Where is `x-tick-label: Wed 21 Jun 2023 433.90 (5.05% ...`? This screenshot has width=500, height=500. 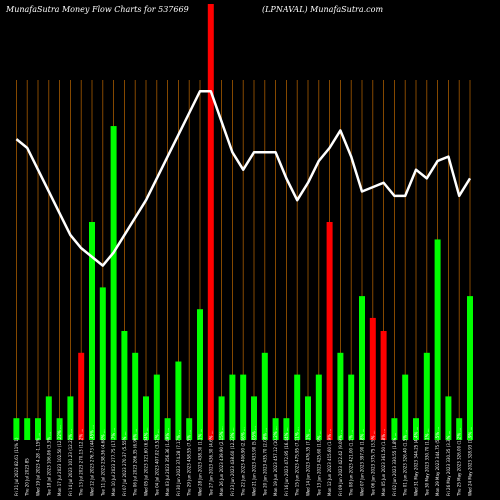 x-tick-label: Wed 21 Jun 2023 433.90 (5.05% ... is located at coordinates (254, 461).